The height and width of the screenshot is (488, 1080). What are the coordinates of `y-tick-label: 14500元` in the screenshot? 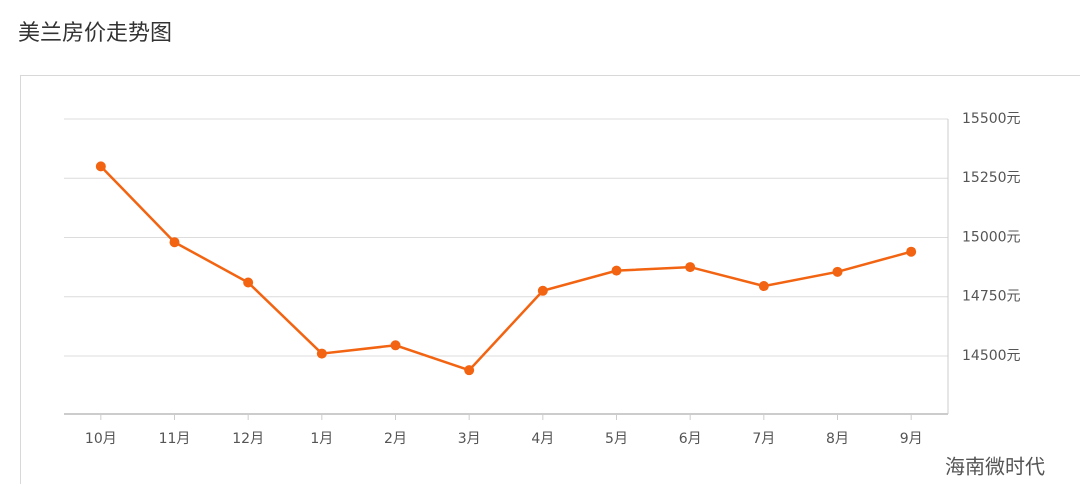 It's located at (991, 356).